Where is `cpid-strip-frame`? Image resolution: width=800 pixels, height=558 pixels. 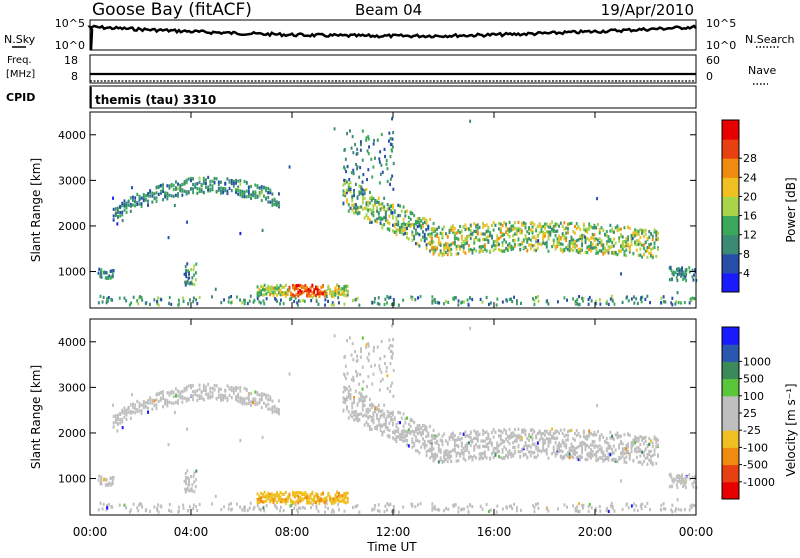
cpid-strip-frame is located at coordinates (393, 97).